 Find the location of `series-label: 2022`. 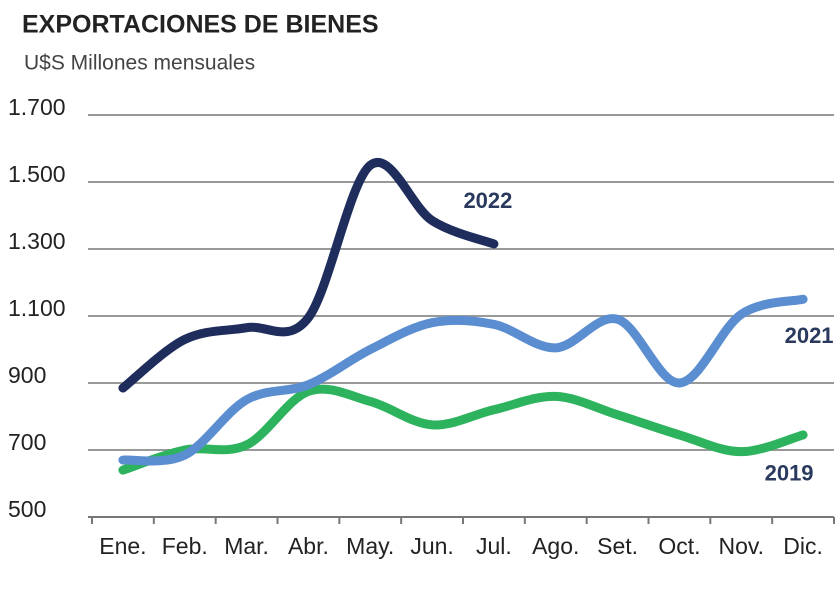

series-label: 2022 is located at coordinates (487, 200).